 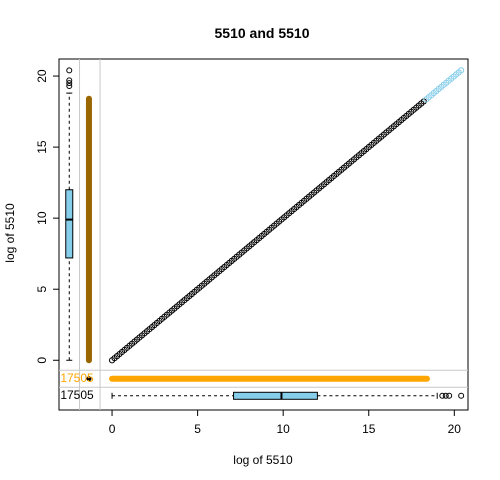 What do you see at coordinates (89, 379) in the screenshot?
I see `strip-corner-point` at bounding box center [89, 379].